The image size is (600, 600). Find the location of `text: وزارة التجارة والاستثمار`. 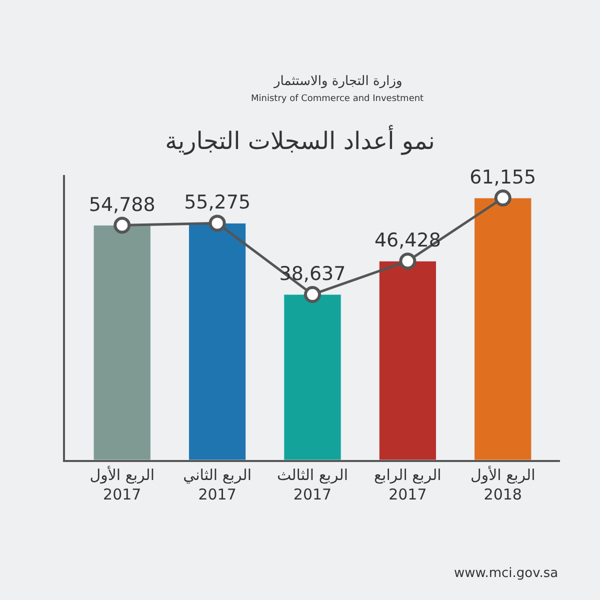

text: وزارة التجارة والاستثمار is located at coordinates (337, 81).